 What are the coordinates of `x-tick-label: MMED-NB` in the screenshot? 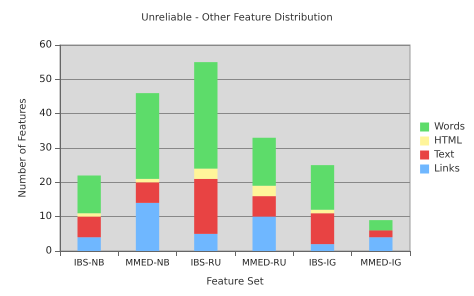 It's located at (147, 263).